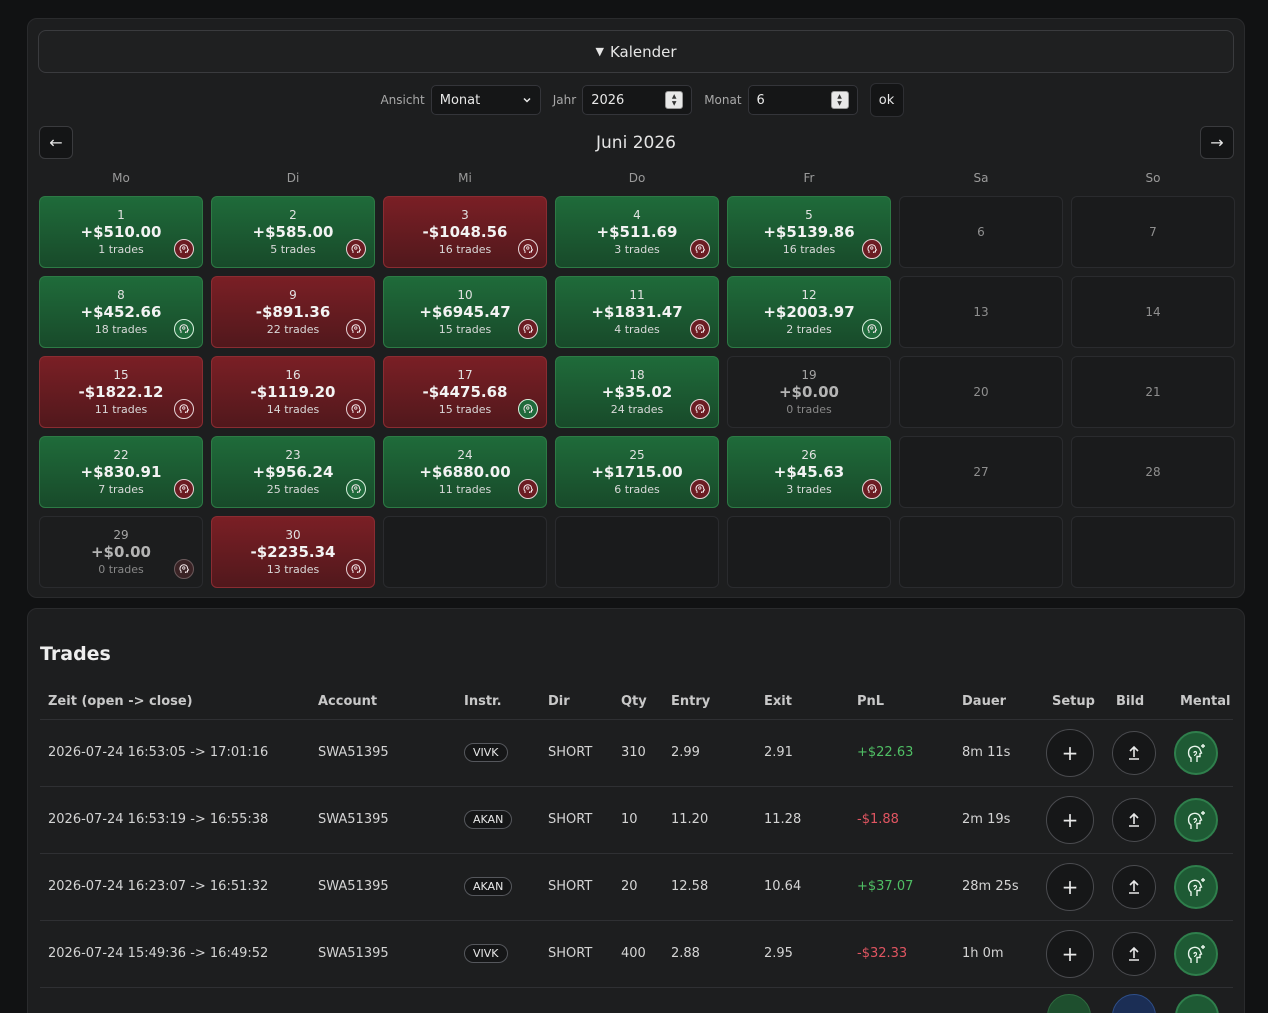 This screenshot has width=1268, height=1013. I want to click on day-number: 27, so click(981, 472).